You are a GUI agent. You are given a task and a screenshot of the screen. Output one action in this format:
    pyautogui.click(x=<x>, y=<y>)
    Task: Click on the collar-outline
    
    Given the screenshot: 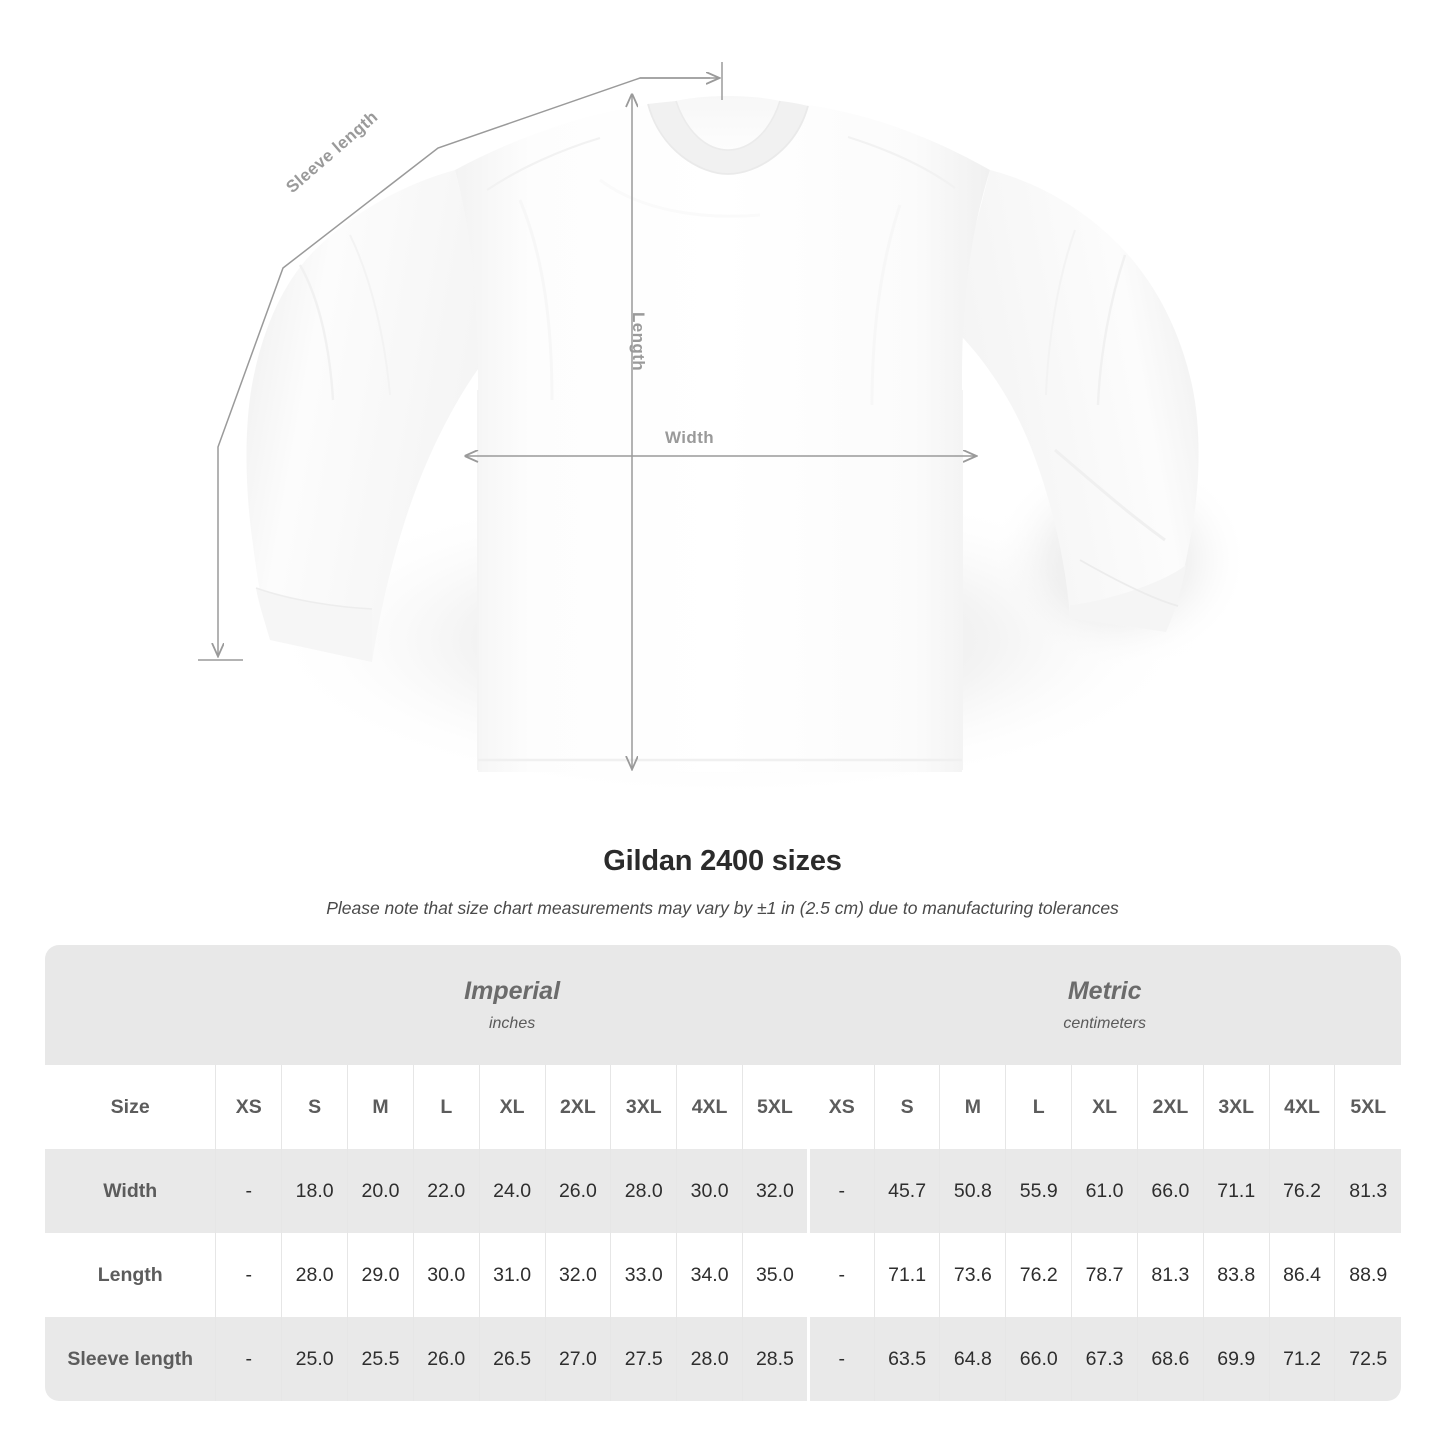 What is the action you would take?
    pyautogui.click(x=728, y=139)
    